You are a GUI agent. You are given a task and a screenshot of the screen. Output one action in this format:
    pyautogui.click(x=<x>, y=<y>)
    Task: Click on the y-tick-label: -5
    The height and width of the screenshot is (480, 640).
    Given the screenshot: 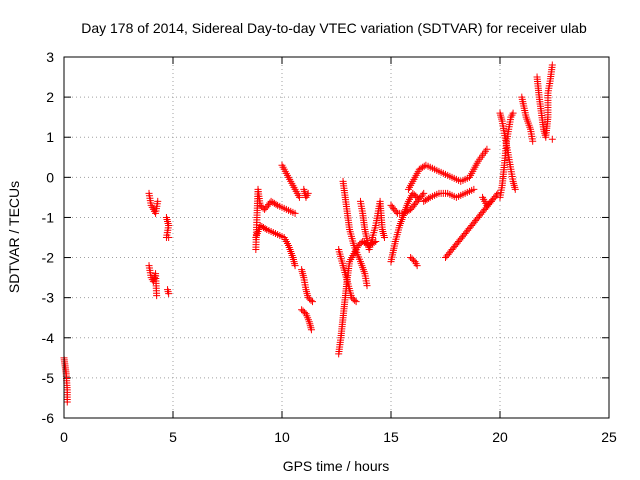 What is the action you would take?
    pyautogui.click(x=48, y=378)
    